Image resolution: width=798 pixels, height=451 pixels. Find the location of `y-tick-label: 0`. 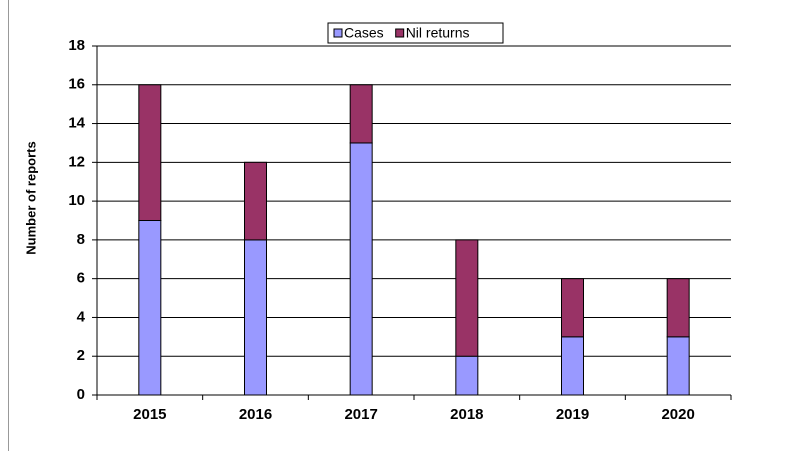

y-tick-label: 0 is located at coordinates (81, 394).